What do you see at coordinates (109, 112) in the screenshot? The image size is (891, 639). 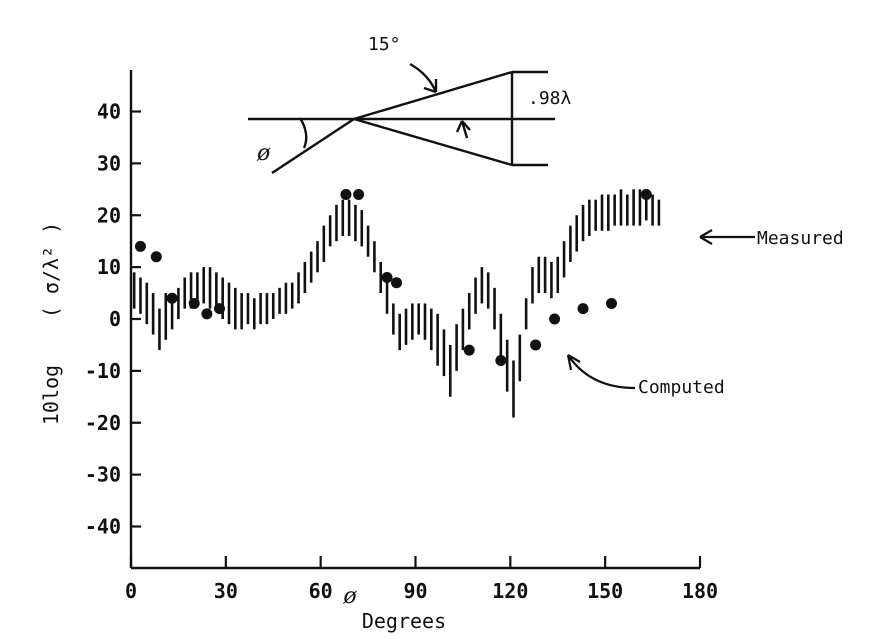 I see `y-tick-label: 40` at bounding box center [109, 112].